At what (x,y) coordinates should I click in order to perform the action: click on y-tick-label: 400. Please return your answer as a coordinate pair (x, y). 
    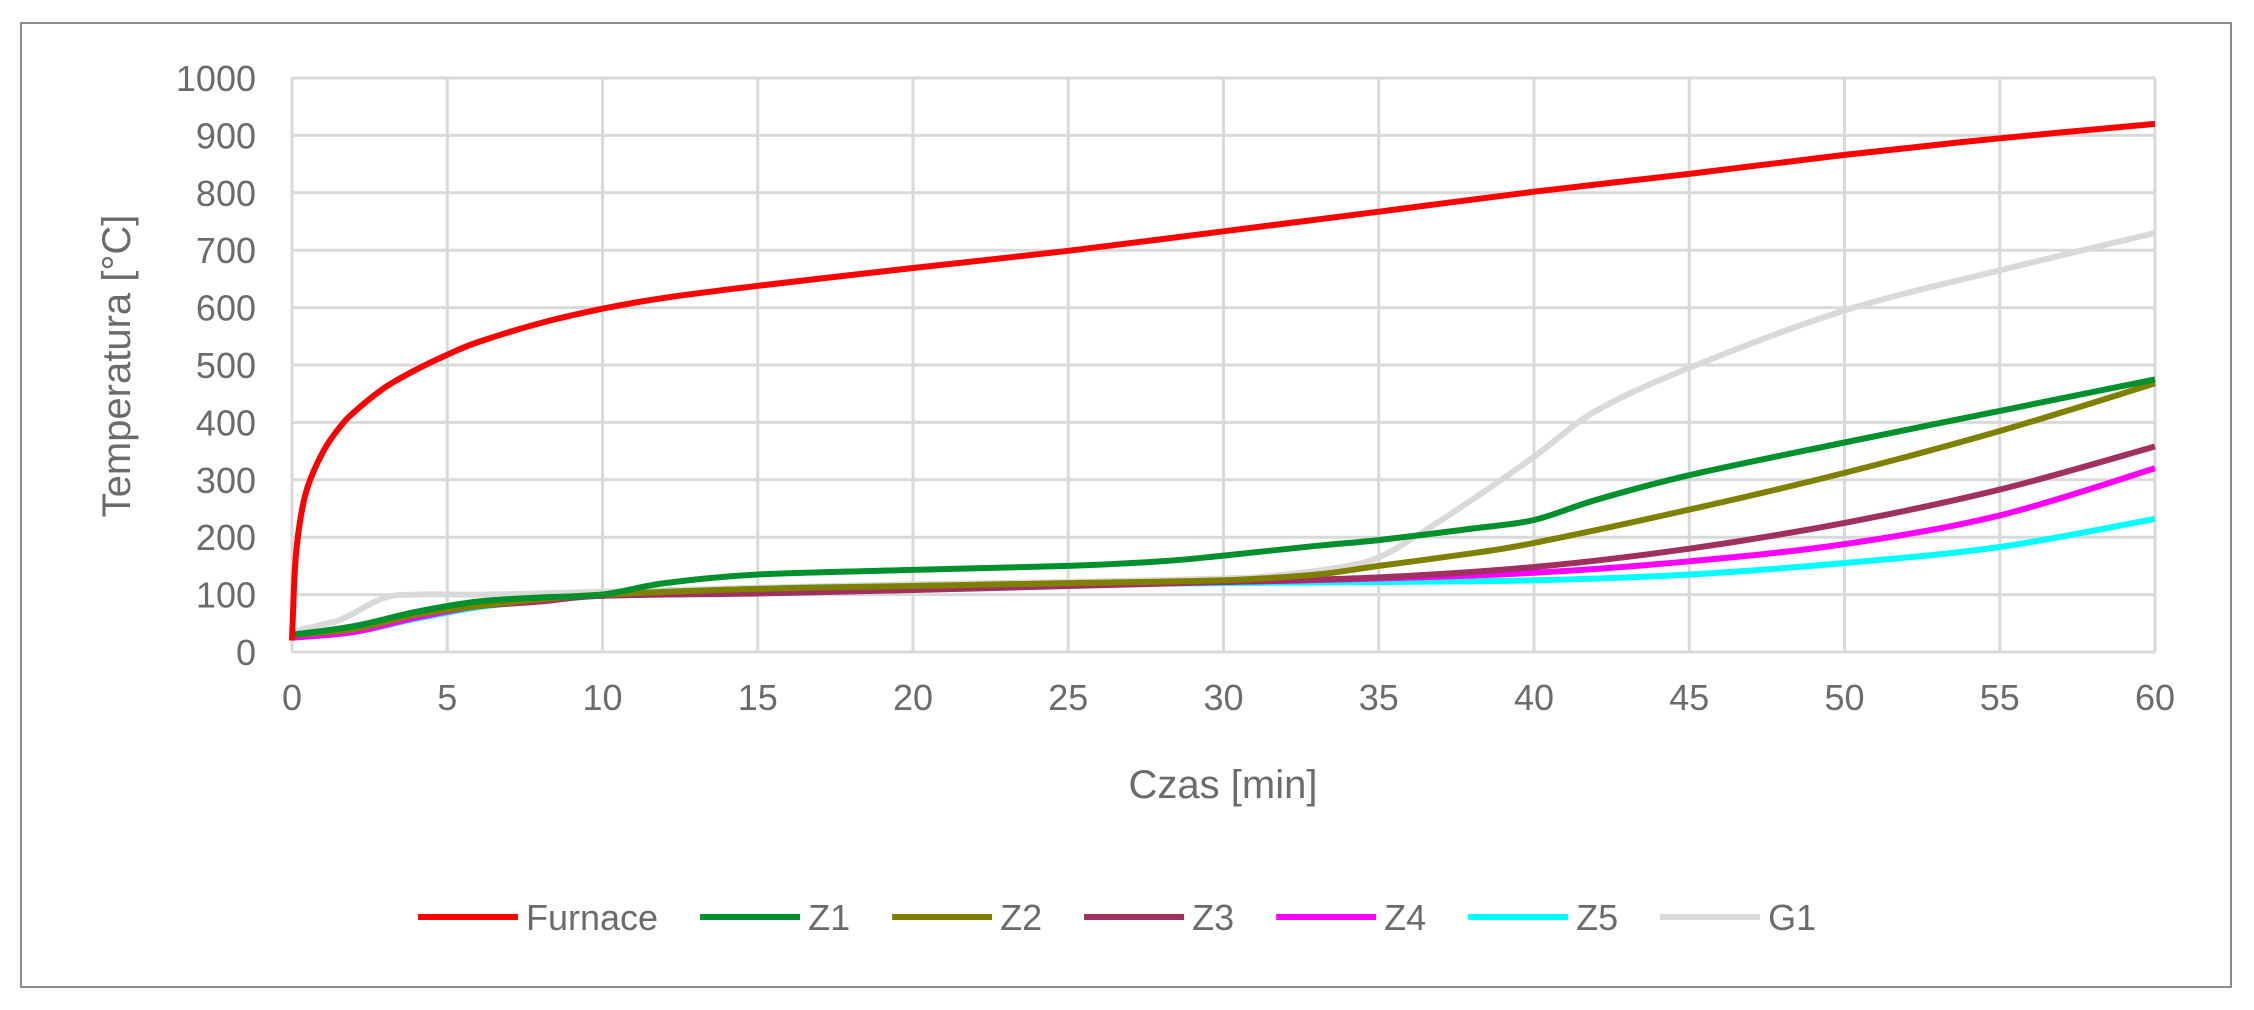
    Looking at the image, I should click on (226, 422).